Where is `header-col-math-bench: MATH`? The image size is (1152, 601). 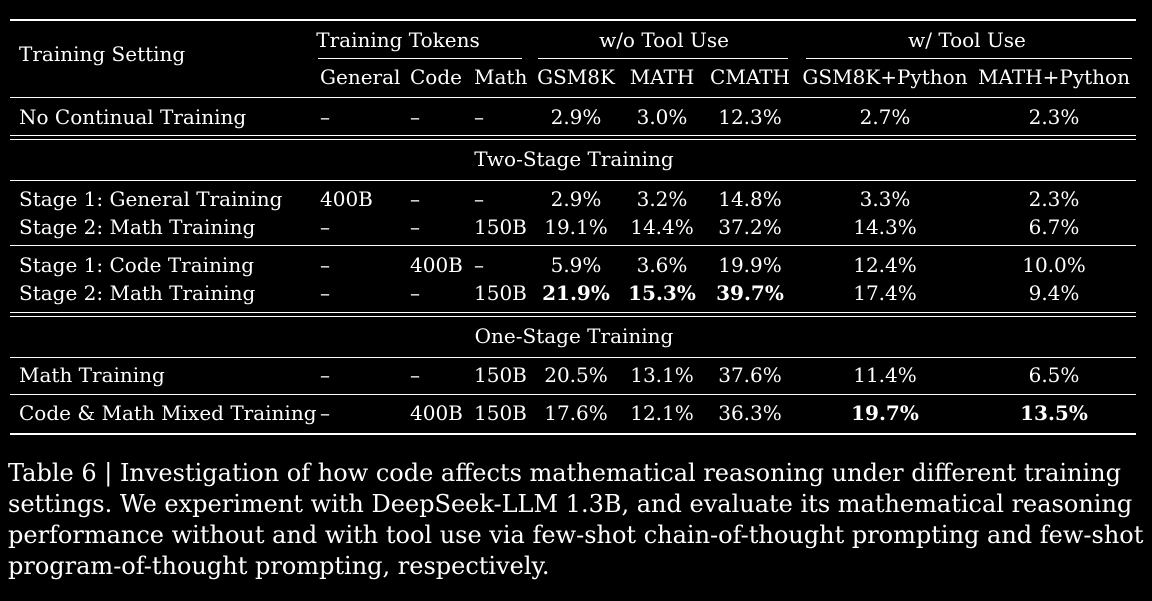
header-col-math-bench: MATH is located at coordinates (662, 77).